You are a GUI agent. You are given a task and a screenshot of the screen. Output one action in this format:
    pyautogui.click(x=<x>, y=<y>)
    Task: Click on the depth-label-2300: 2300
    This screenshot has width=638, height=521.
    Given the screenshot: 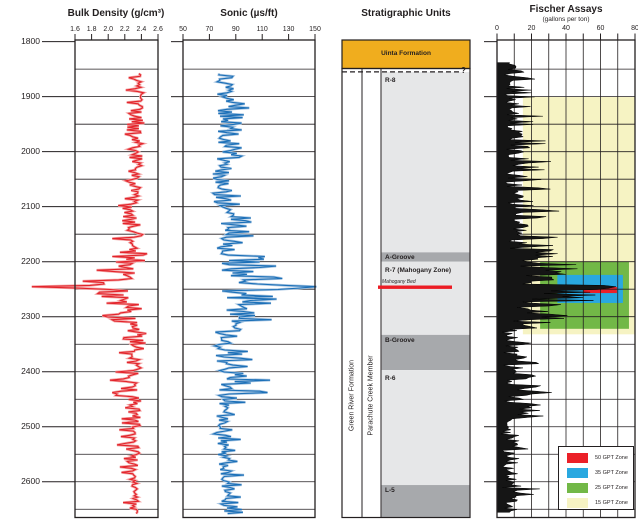 What is the action you would take?
    pyautogui.click(x=30, y=316)
    